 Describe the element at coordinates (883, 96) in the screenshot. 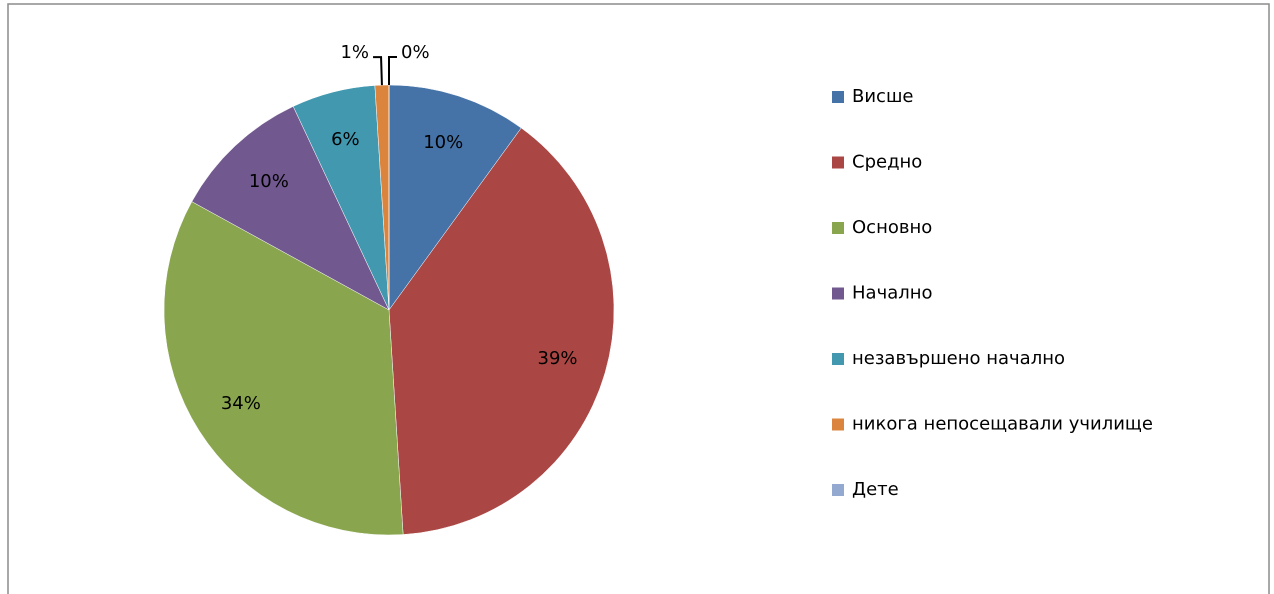

I see `legend-label: Висше` at that location.